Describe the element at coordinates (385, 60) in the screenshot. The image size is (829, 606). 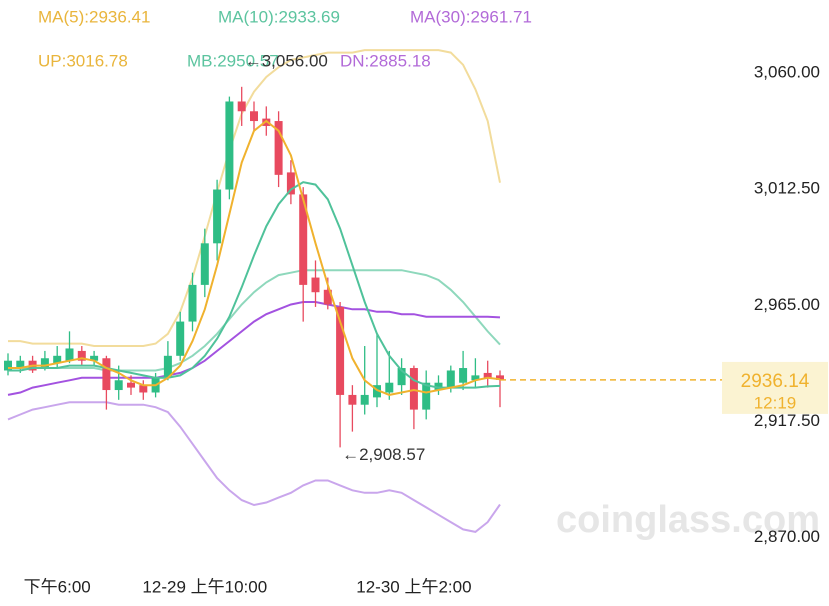
I see `legend-entry: DN:2885.18` at that location.